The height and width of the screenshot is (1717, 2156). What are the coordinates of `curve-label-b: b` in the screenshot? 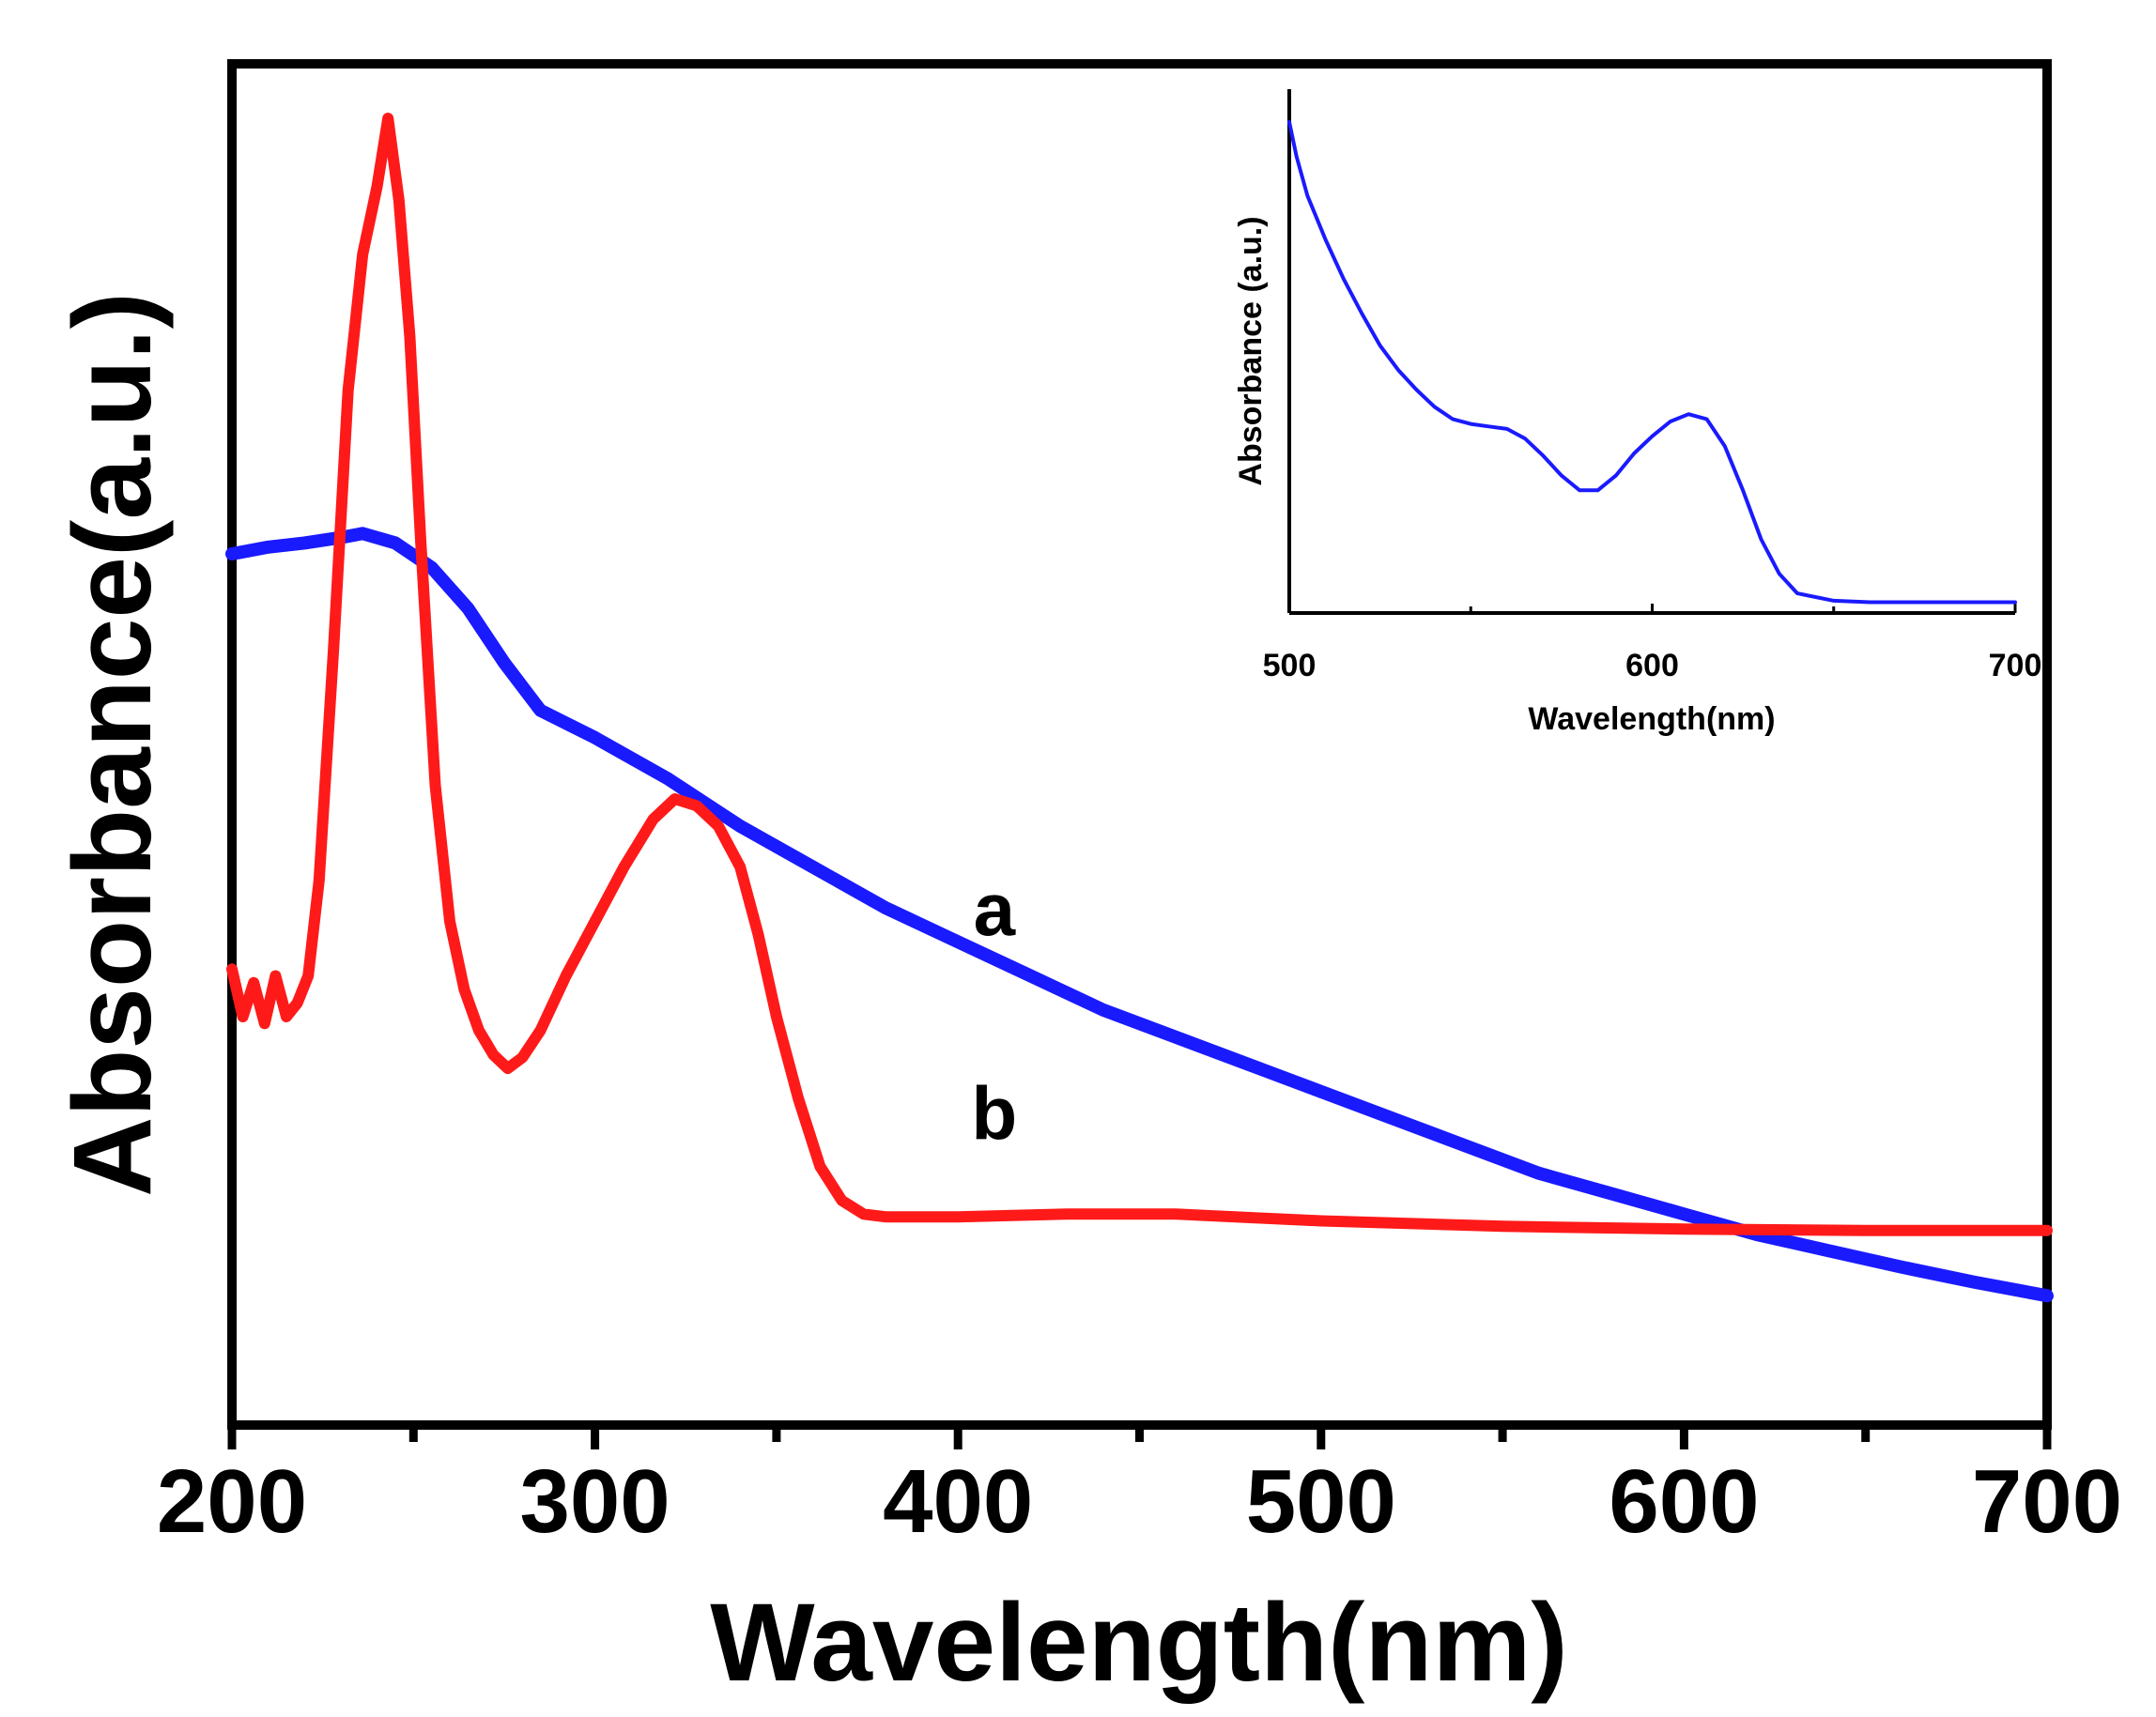 It's located at (994, 1114).